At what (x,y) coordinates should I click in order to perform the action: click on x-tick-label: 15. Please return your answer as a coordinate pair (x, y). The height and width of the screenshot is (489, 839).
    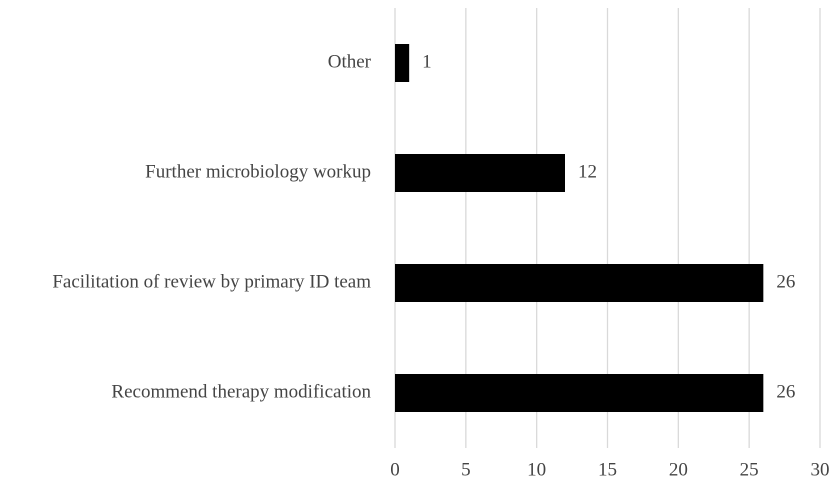
    Looking at the image, I should click on (607, 469).